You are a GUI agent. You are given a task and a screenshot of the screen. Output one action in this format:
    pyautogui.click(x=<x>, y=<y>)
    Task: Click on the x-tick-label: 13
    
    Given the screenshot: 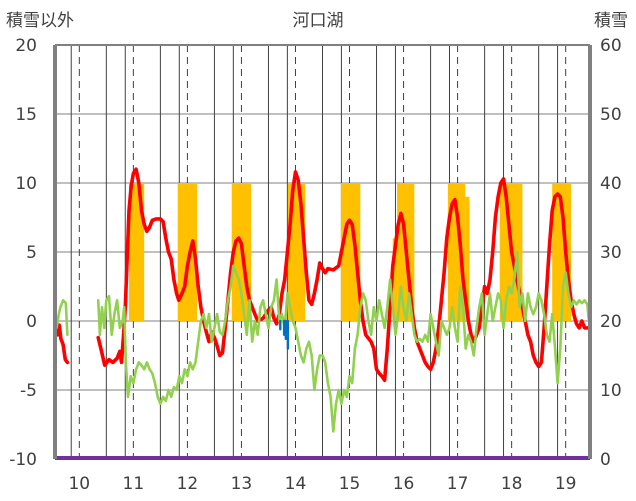 What is the action you would take?
    pyautogui.click(x=242, y=484)
    